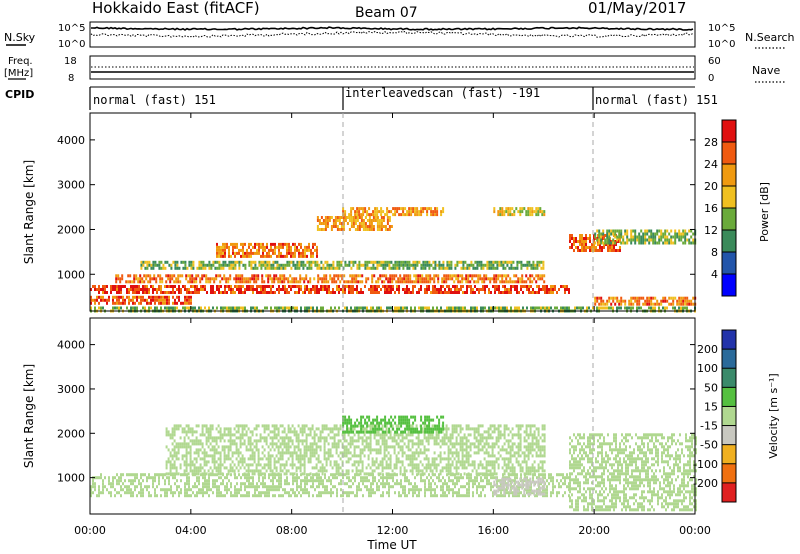 Image resolution: width=800 pixels, height=554 pixels. I want to click on x-tick-6: 00:00, so click(695, 530).